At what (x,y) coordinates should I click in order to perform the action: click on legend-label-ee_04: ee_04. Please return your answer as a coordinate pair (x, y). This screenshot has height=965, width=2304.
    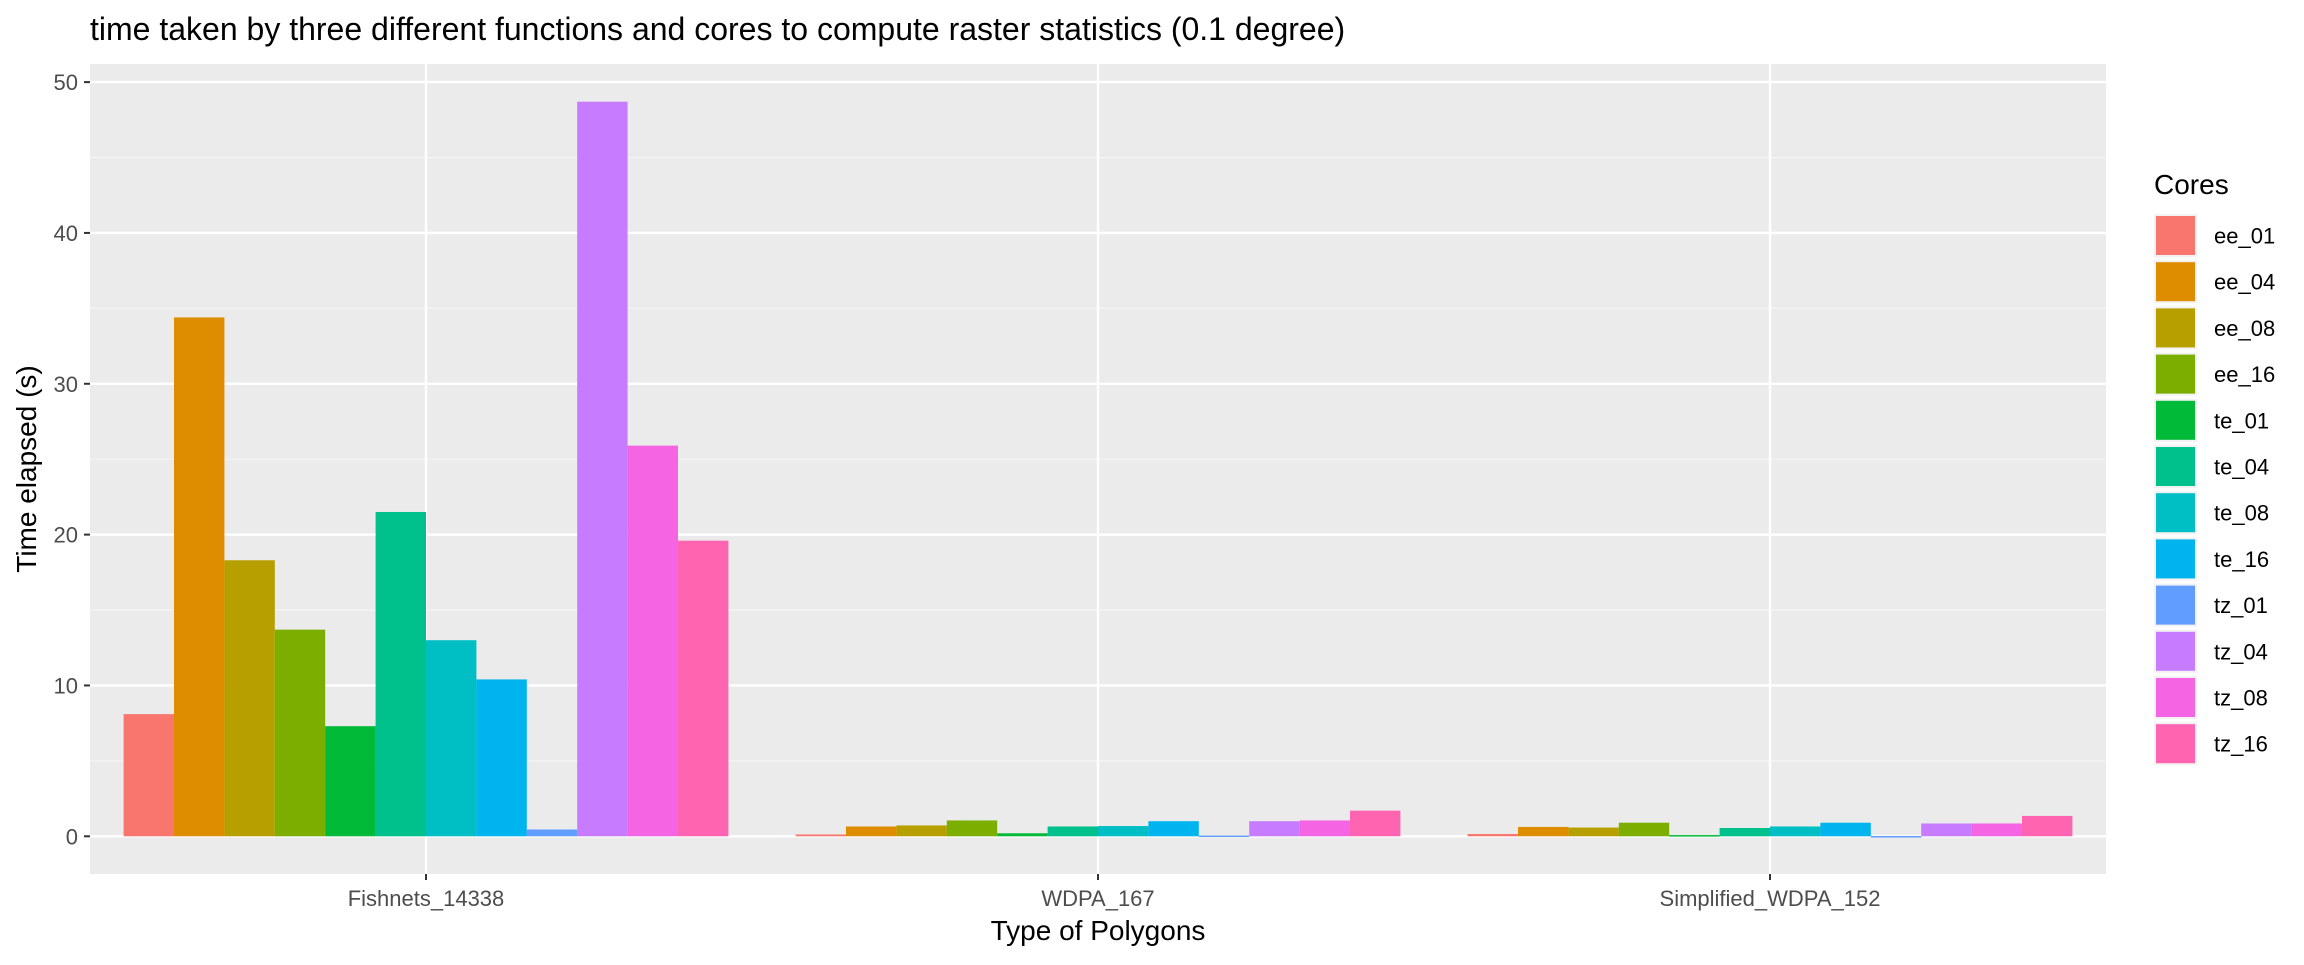
    Looking at the image, I should click on (2244, 282).